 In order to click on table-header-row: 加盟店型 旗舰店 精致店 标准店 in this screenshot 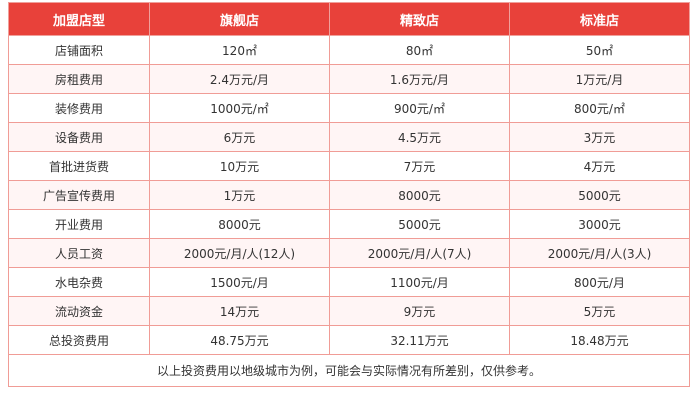, I will do `click(349, 19)`.